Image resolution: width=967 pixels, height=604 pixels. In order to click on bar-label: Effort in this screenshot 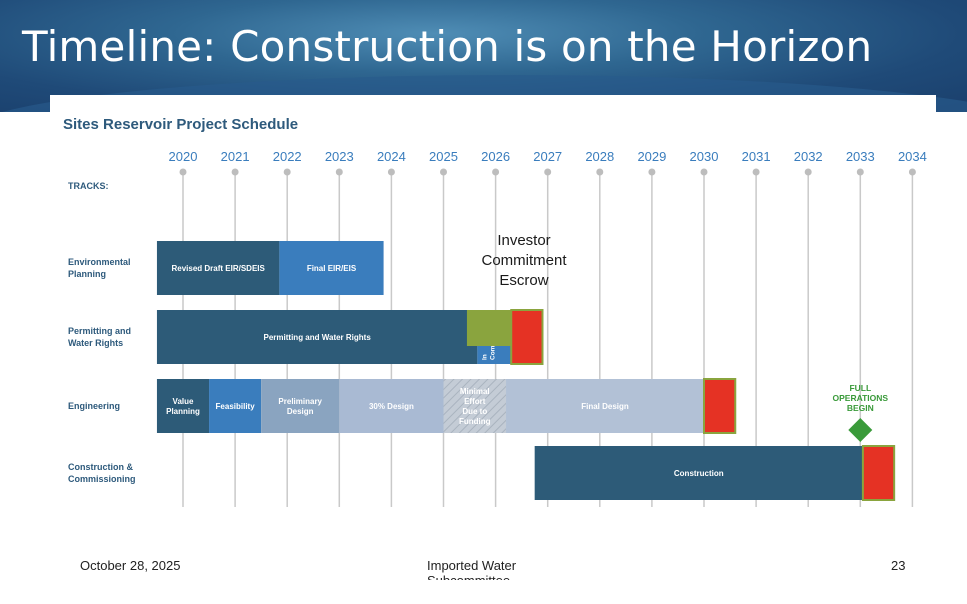, I will do `click(475, 401)`.